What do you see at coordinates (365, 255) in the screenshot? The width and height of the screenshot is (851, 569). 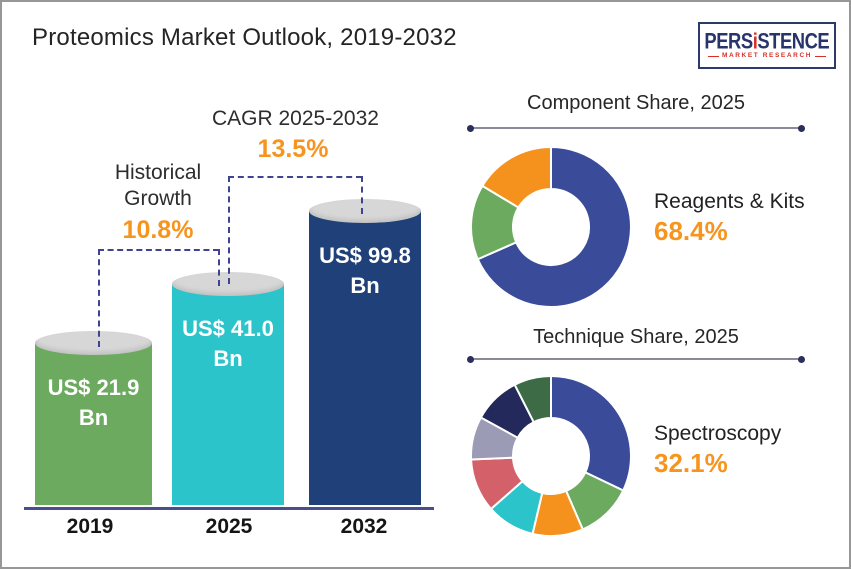 I see `bar-2032-value-text: US$ 99.8` at bounding box center [365, 255].